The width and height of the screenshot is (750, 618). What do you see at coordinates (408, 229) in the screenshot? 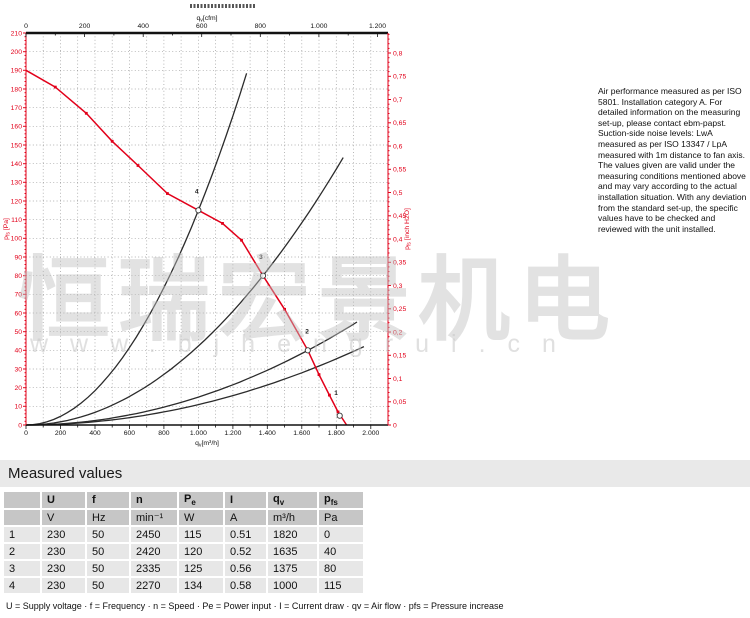
I see `right-axis-title: pfs [inch H2O]` at bounding box center [408, 229].